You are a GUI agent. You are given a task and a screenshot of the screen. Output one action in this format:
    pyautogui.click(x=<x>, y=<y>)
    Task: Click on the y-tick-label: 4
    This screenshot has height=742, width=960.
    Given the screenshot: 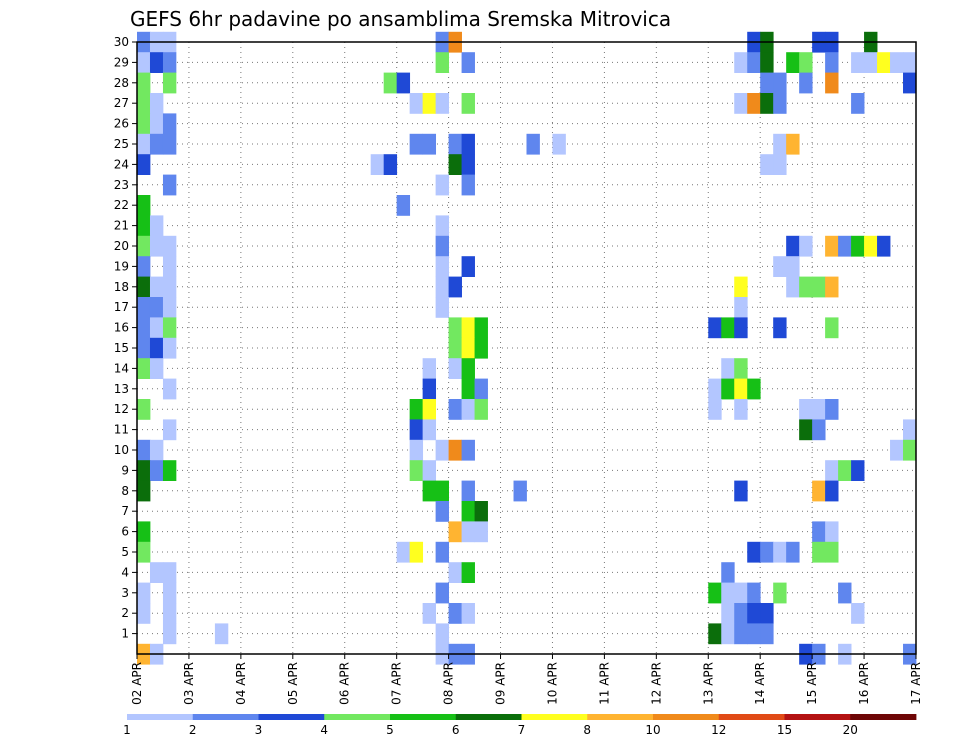 What is the action you would take?
    pyautogui.click(x=125, y=572)
    